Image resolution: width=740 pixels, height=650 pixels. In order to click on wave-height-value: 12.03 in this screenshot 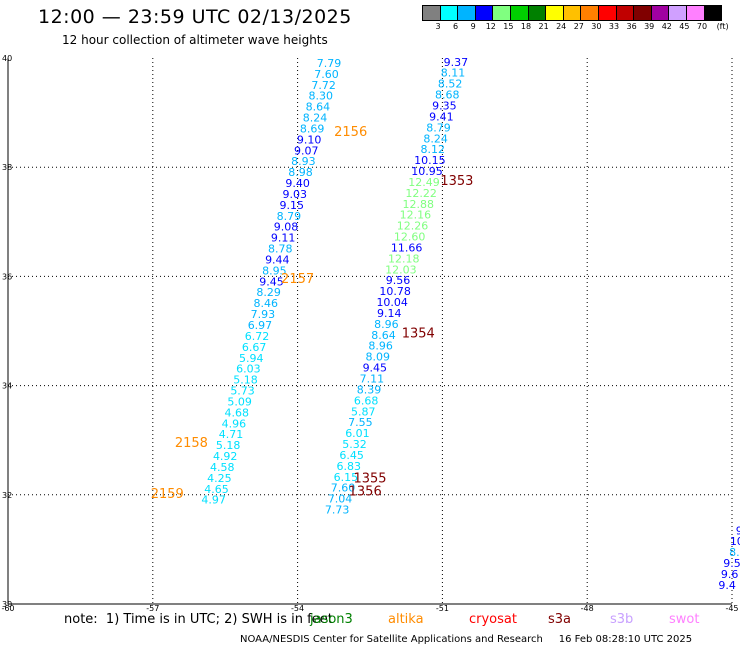, I will do `click(401, 269)`.